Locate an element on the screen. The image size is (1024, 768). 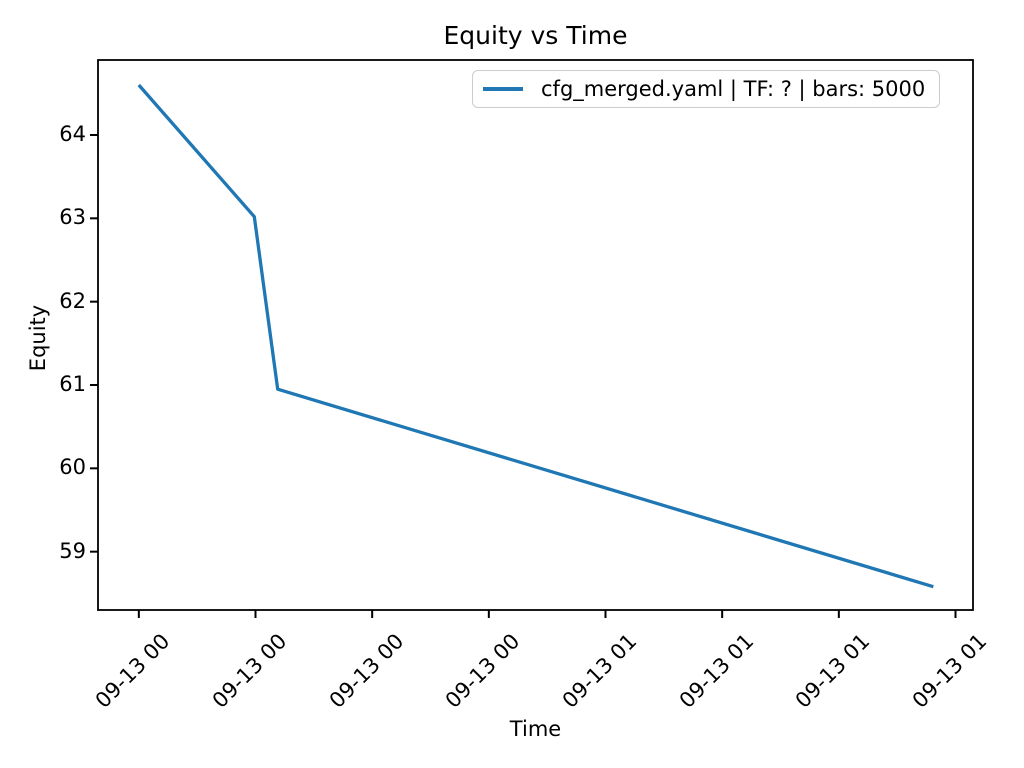
y-tick-label: 63 is located at coordinates (72, 217).